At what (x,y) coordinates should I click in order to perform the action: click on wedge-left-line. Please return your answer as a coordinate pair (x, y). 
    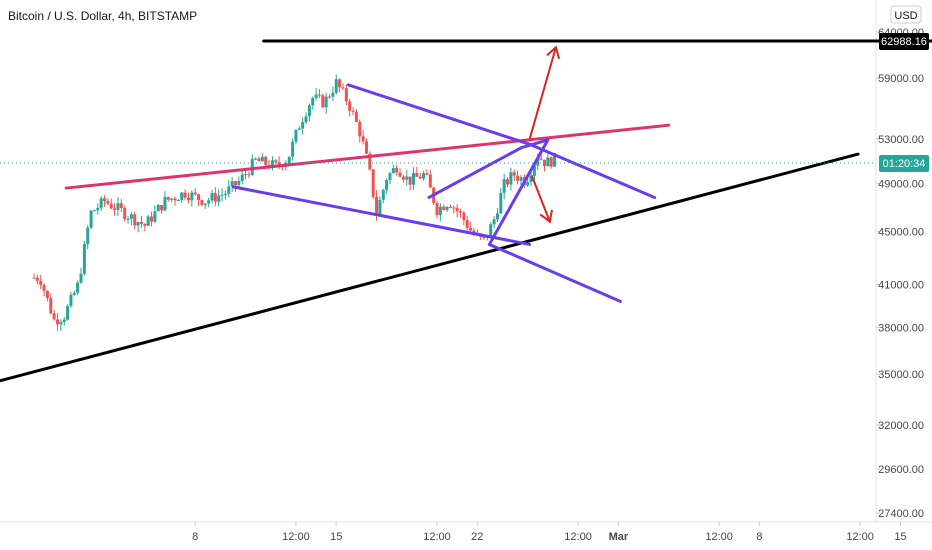
    Looking at the image, I should click on (518, 192).